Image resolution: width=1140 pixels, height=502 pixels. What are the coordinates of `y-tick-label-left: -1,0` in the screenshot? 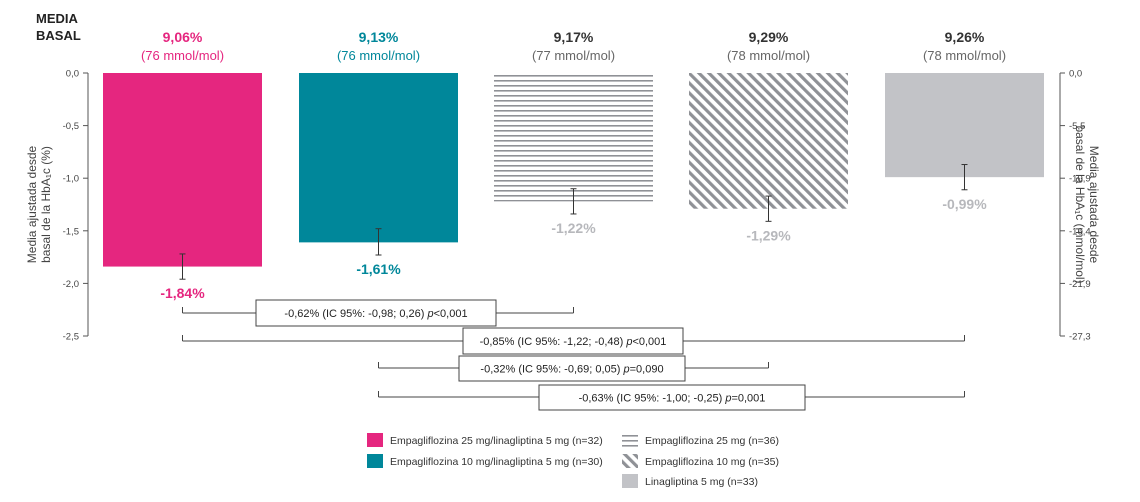 It's located at (71, 179).